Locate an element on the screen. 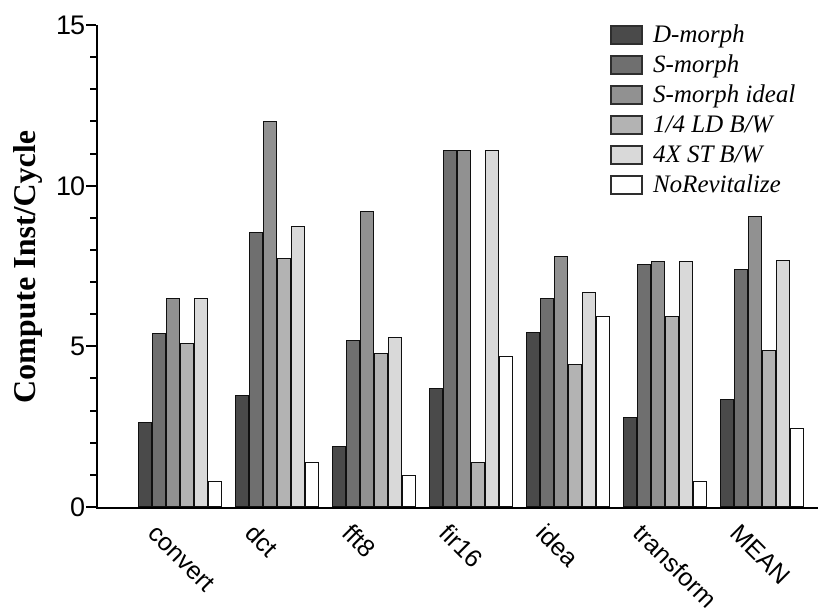 Image resolution: width=828 pixels, height=616 pixels. legend-label: 4X ST B/W is located at coordinates (708, 154).